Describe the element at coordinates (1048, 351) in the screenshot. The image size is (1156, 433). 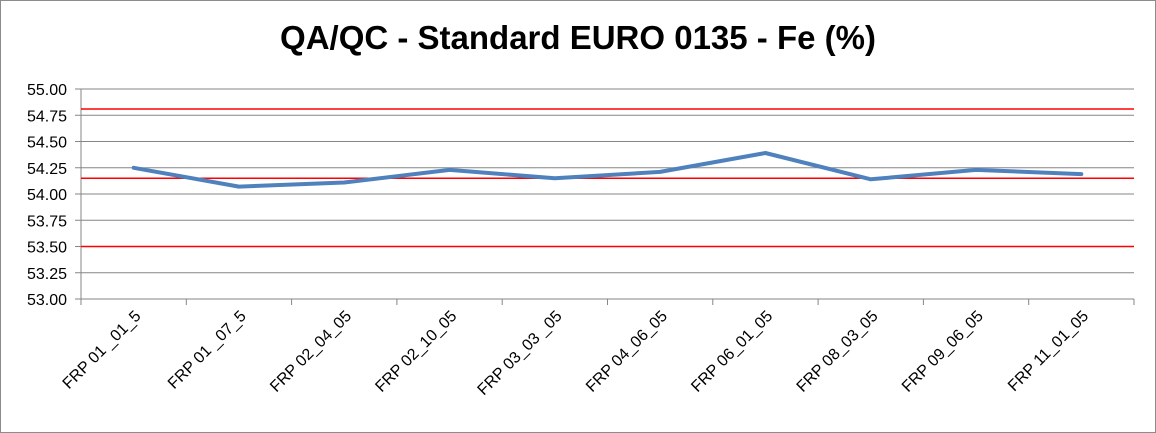
I see `x-tick-label: FRP 11_01_05` at that location.